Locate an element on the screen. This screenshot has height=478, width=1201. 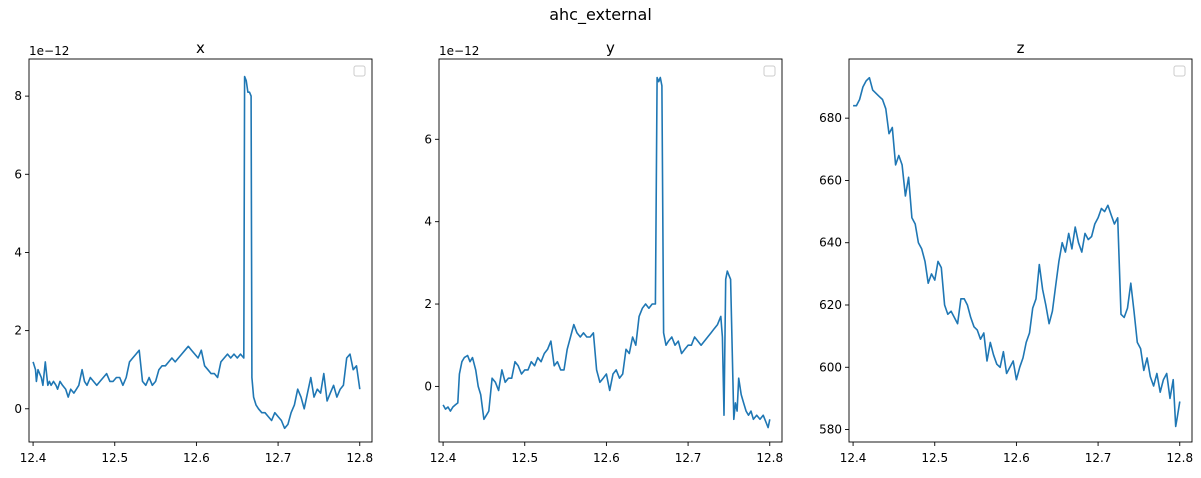
subplot-title: z is located at coordinates (1021, 48).